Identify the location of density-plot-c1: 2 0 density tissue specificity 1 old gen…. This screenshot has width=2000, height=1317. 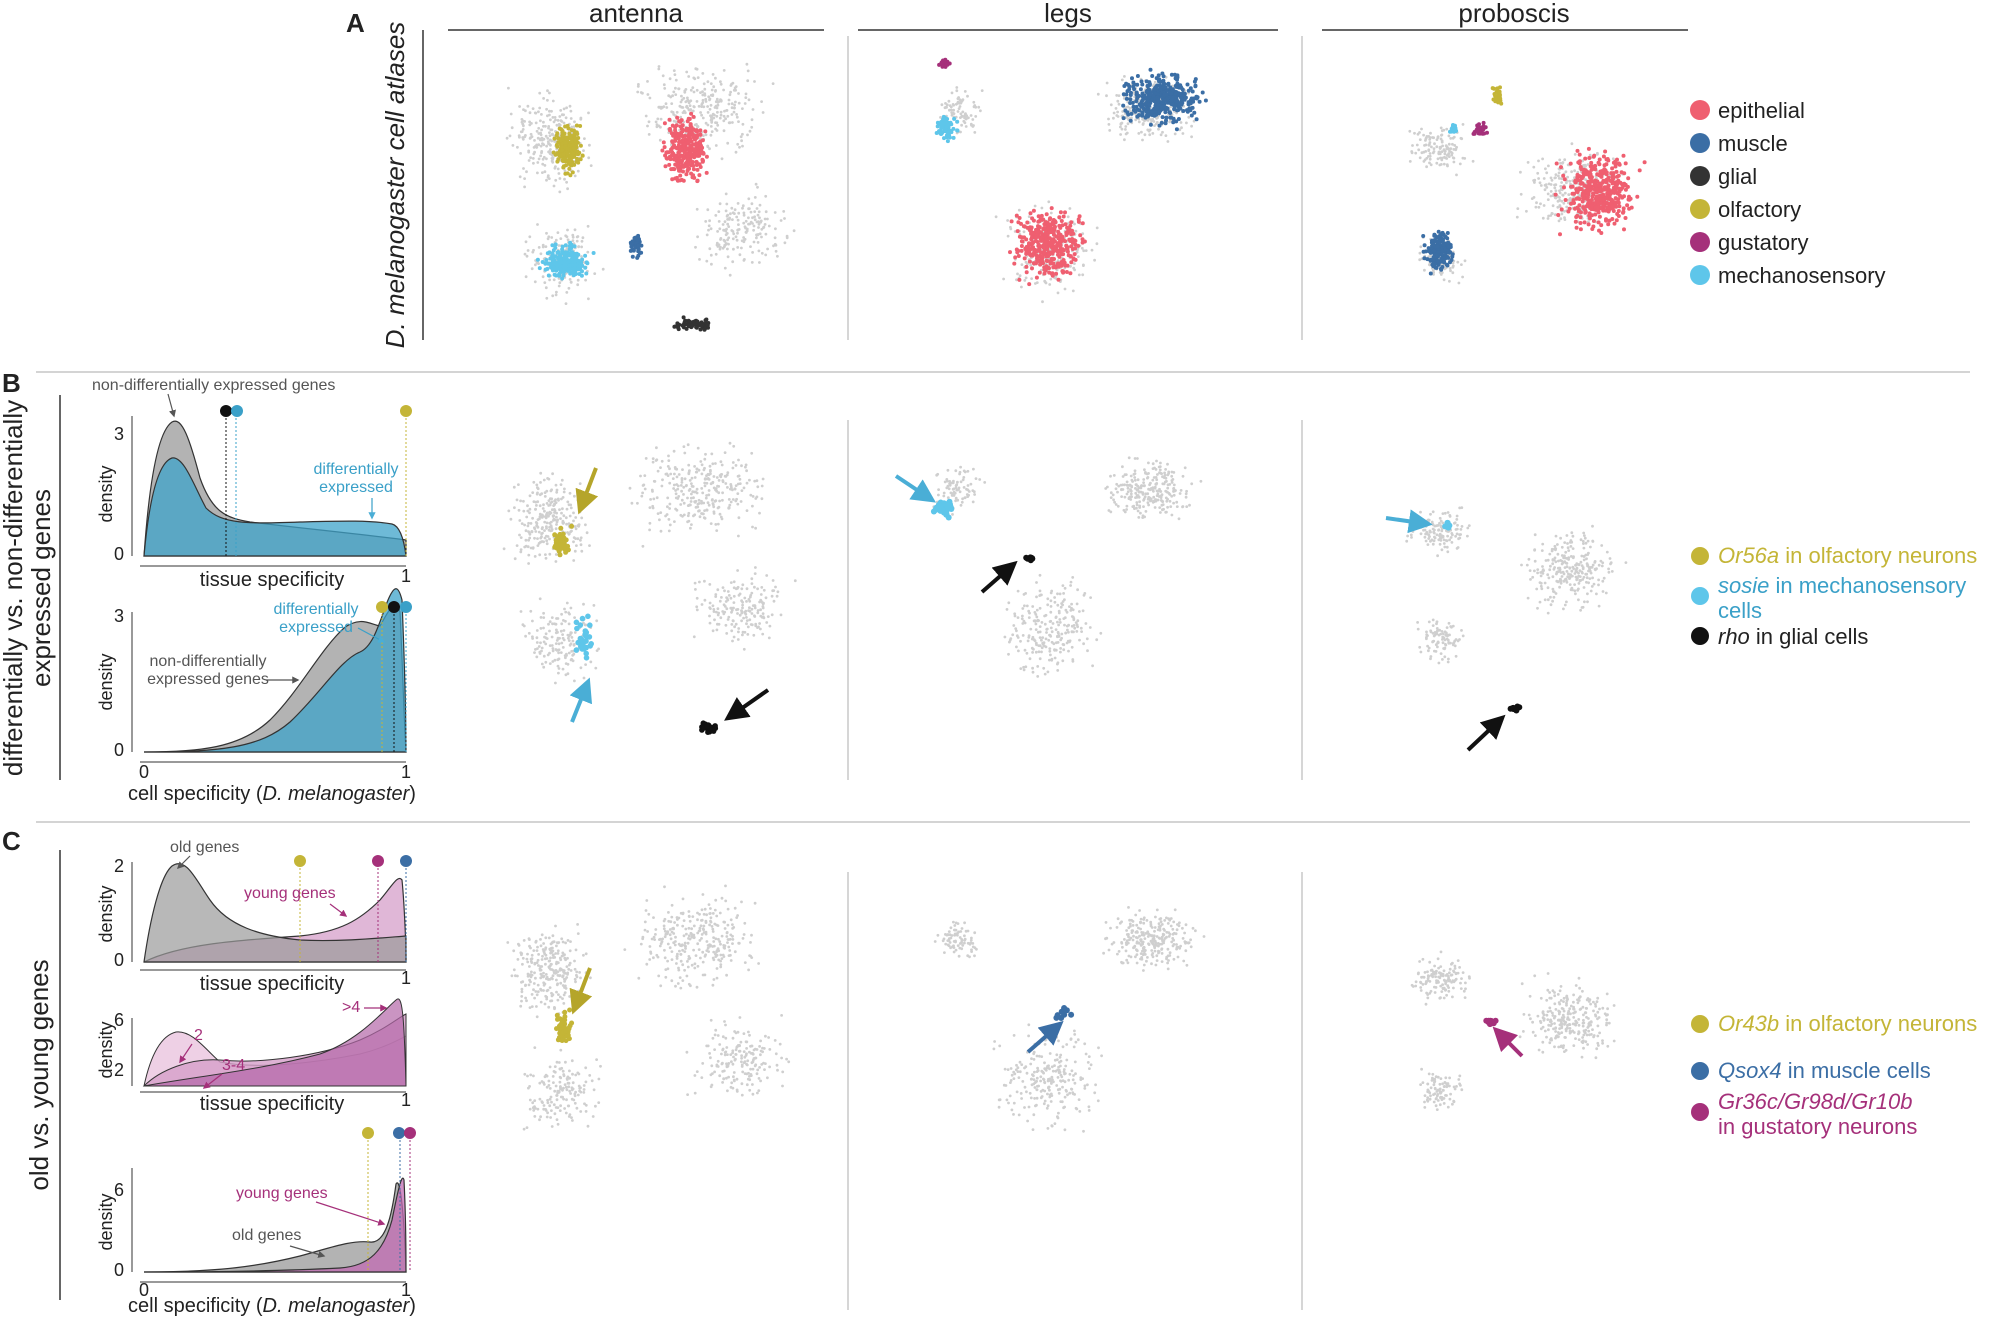
(254, 917).